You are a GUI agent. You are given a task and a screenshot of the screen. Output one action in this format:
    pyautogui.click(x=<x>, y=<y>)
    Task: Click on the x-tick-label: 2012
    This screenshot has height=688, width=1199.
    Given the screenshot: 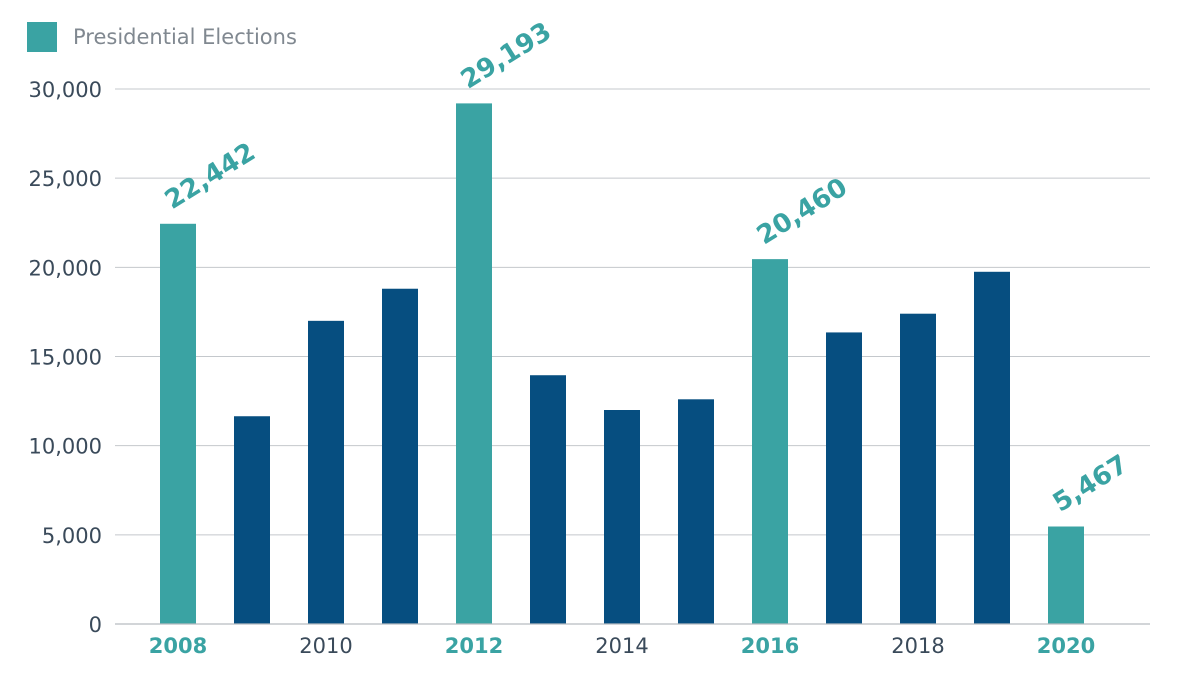 What is the action you would take?
    pyautogui.click(x=474, y=646)
    